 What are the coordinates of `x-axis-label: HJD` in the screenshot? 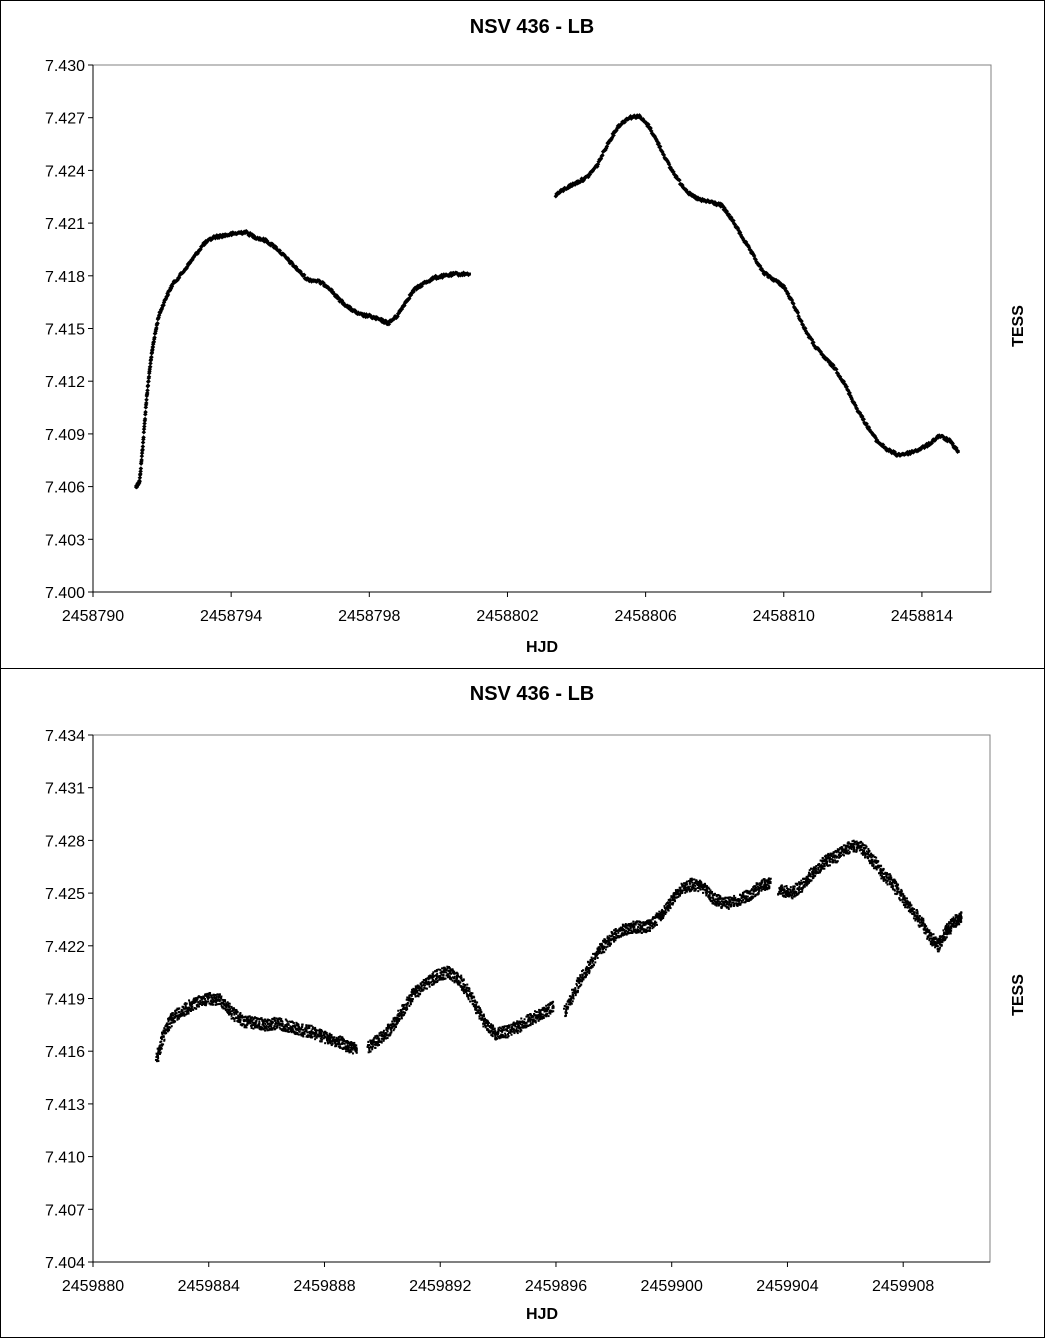 It's located at (542, 647).